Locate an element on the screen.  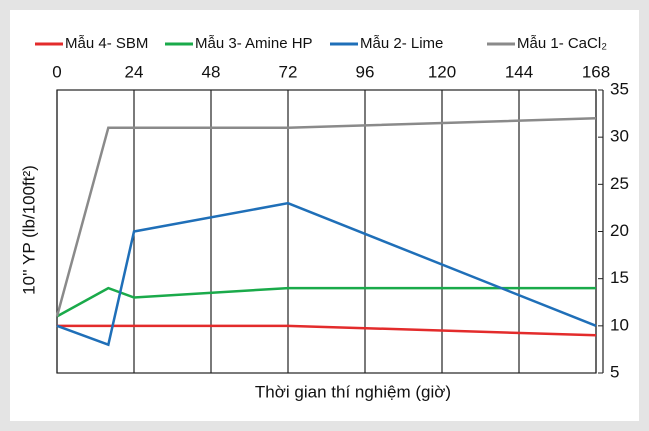
x-tick-label: 96 is located at coordinates (365, 71).